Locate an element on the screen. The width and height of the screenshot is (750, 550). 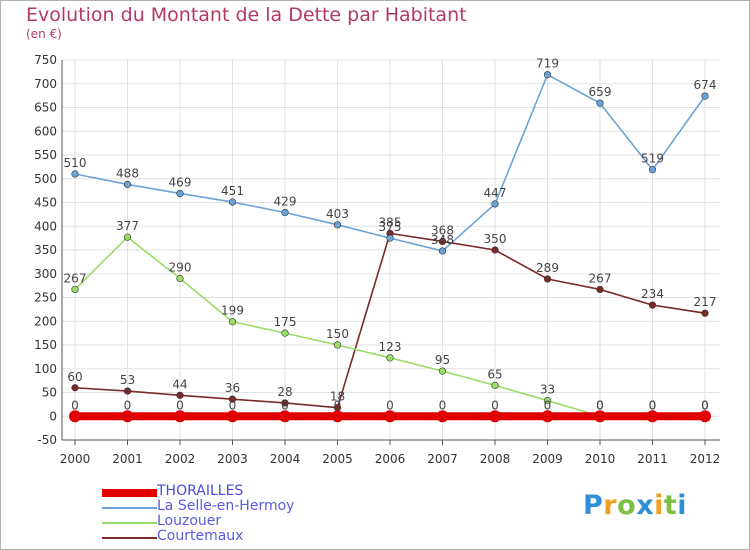
data-label: 429 is located at coordinates (285, 201).